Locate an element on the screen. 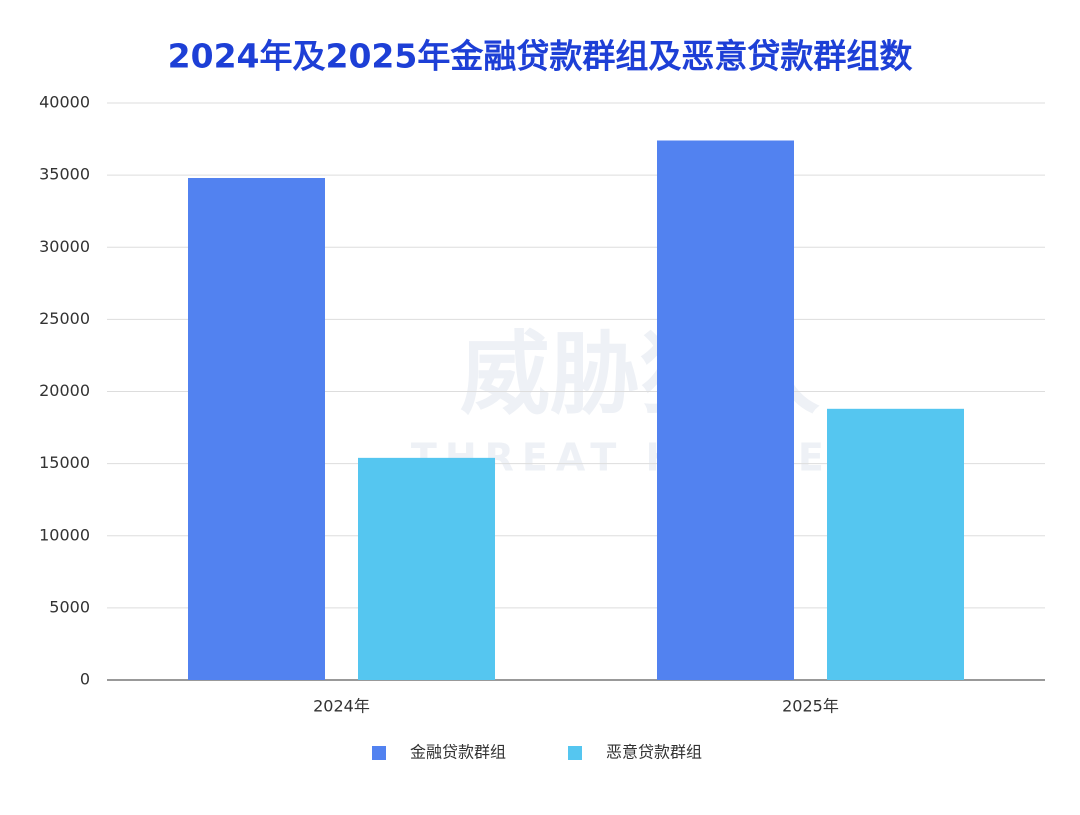 This screenshot has height=815, width=1080. y-tick-label: 5000 is located at coordinates (69, 606).